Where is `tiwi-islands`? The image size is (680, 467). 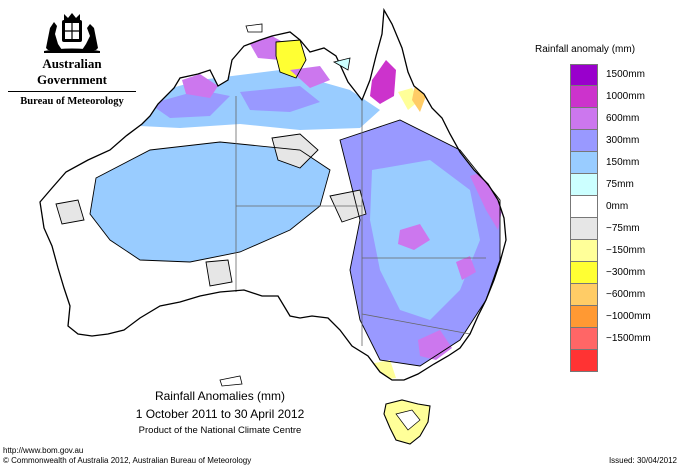
tiwi-islands is located at coordinates (254, 28).